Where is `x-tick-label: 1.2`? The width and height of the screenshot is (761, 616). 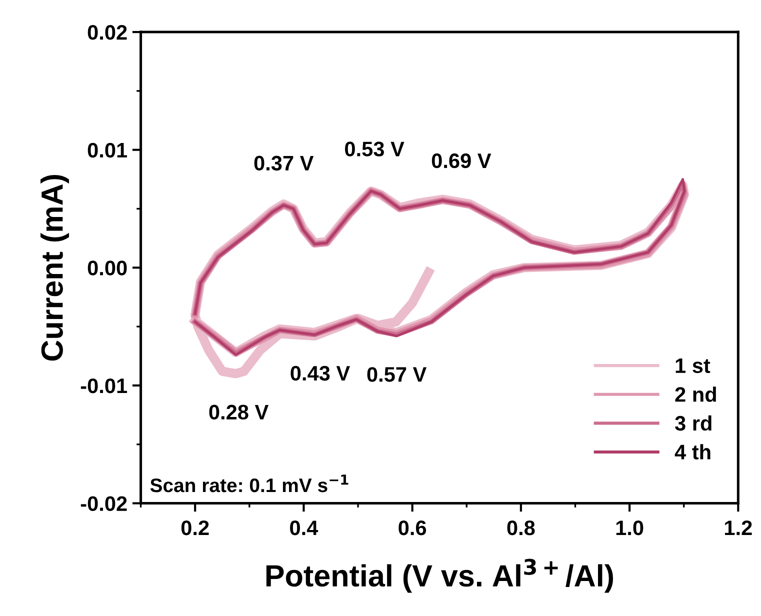 x-tick-label: 1.2 is located at coordinates (738, 528).